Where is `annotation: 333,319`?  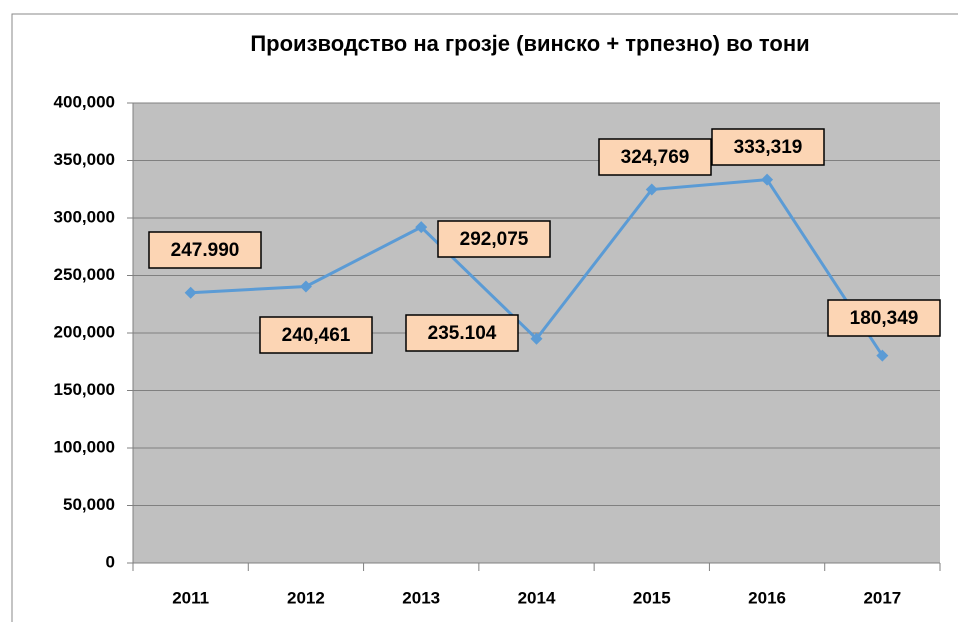
annotation: 333,319 is located at coordinates (768, 147).